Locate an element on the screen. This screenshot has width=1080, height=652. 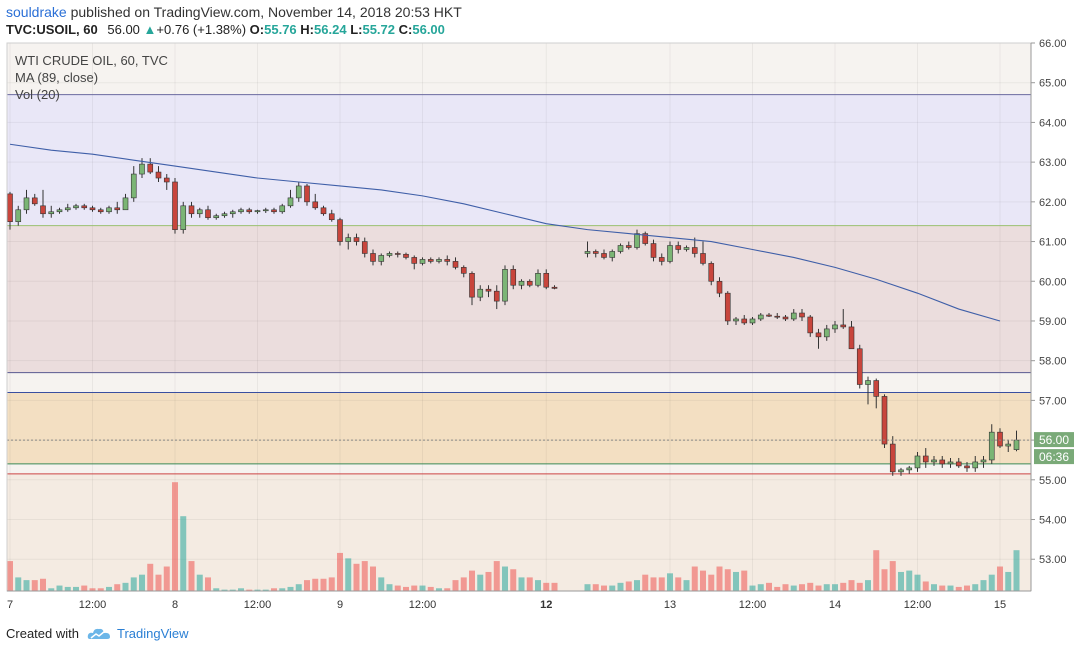
created-with-text: Created with is located at coordinates (42, 633).